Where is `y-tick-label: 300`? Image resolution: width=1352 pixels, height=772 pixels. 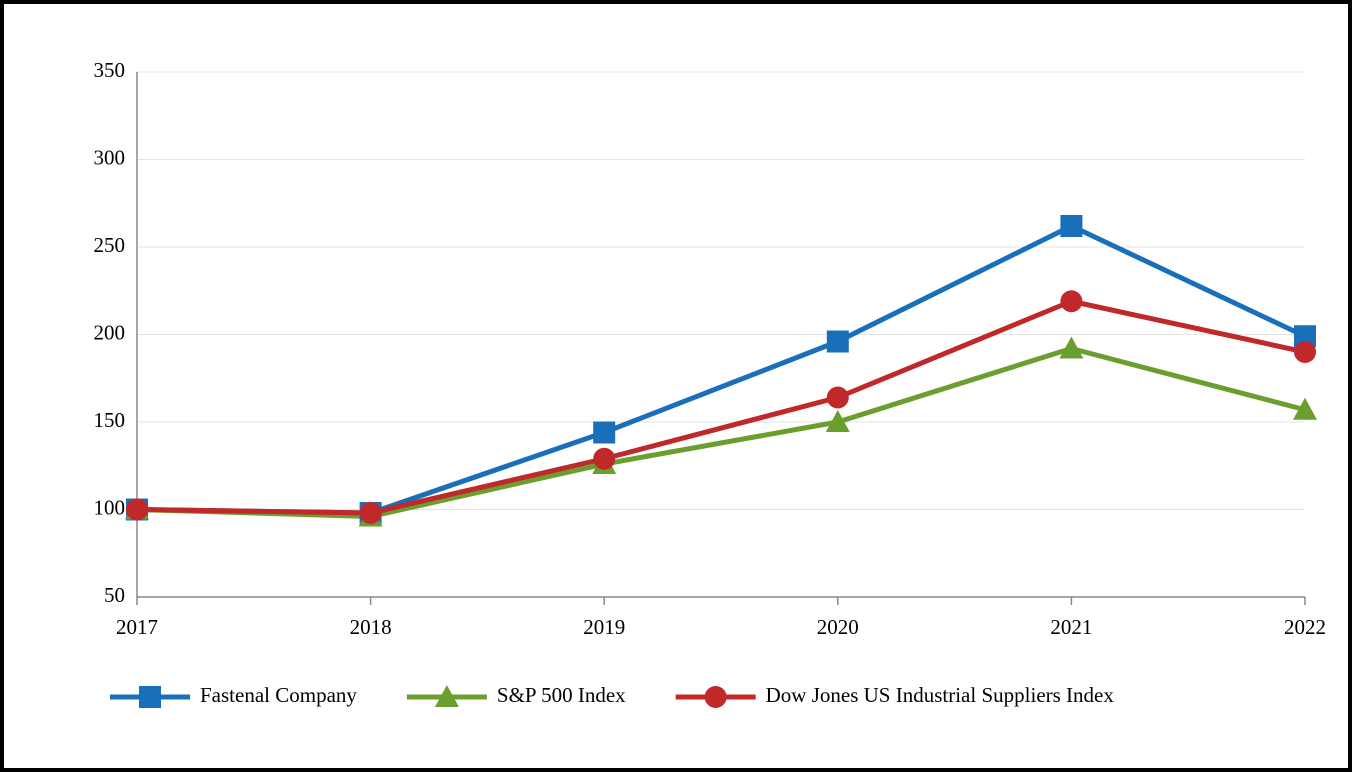 y-tick-label: 300 is located at coordinates (110, 157).